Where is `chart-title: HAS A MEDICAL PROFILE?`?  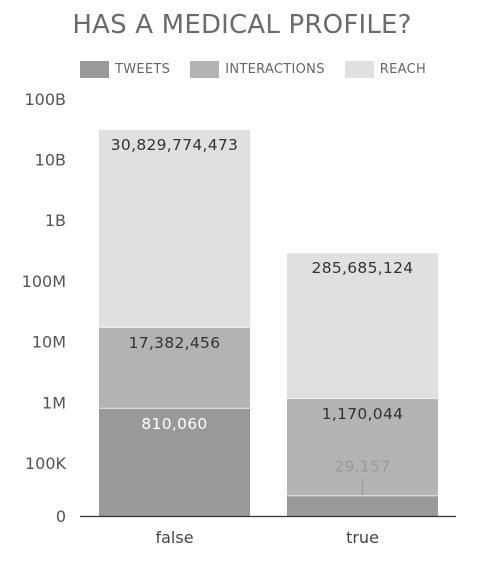 chart-title: HAS A MEDICAL PROFILE? is located at coordinates (242, 25).